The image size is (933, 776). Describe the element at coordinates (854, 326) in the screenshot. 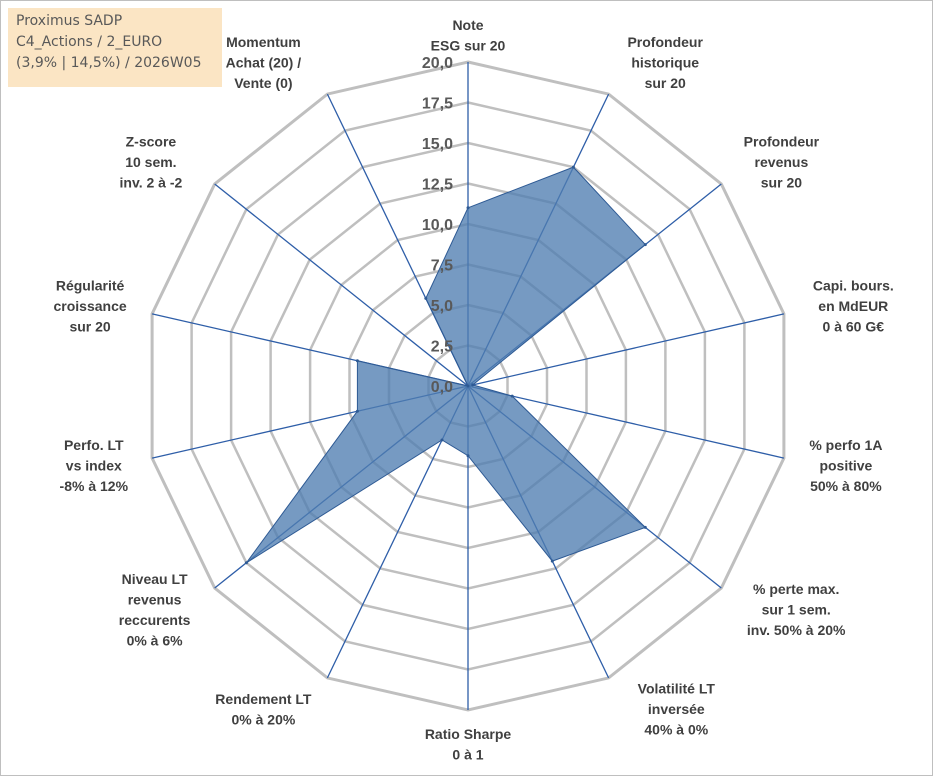

I see `axis-label-line: 0 à 60 G€` at that location.